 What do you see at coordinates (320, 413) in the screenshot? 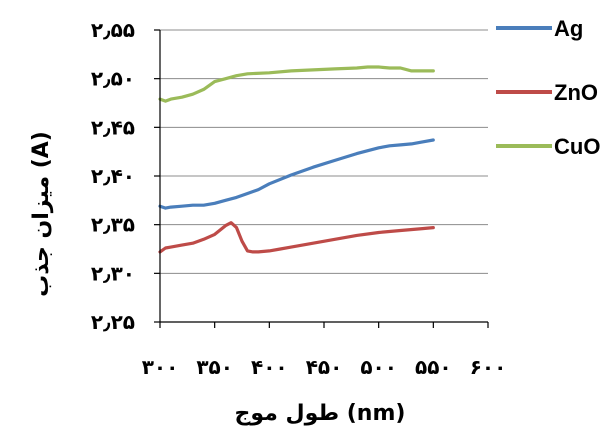
I see `x-axis-title: طول موج (nm)` at bounding box center [320, 413].